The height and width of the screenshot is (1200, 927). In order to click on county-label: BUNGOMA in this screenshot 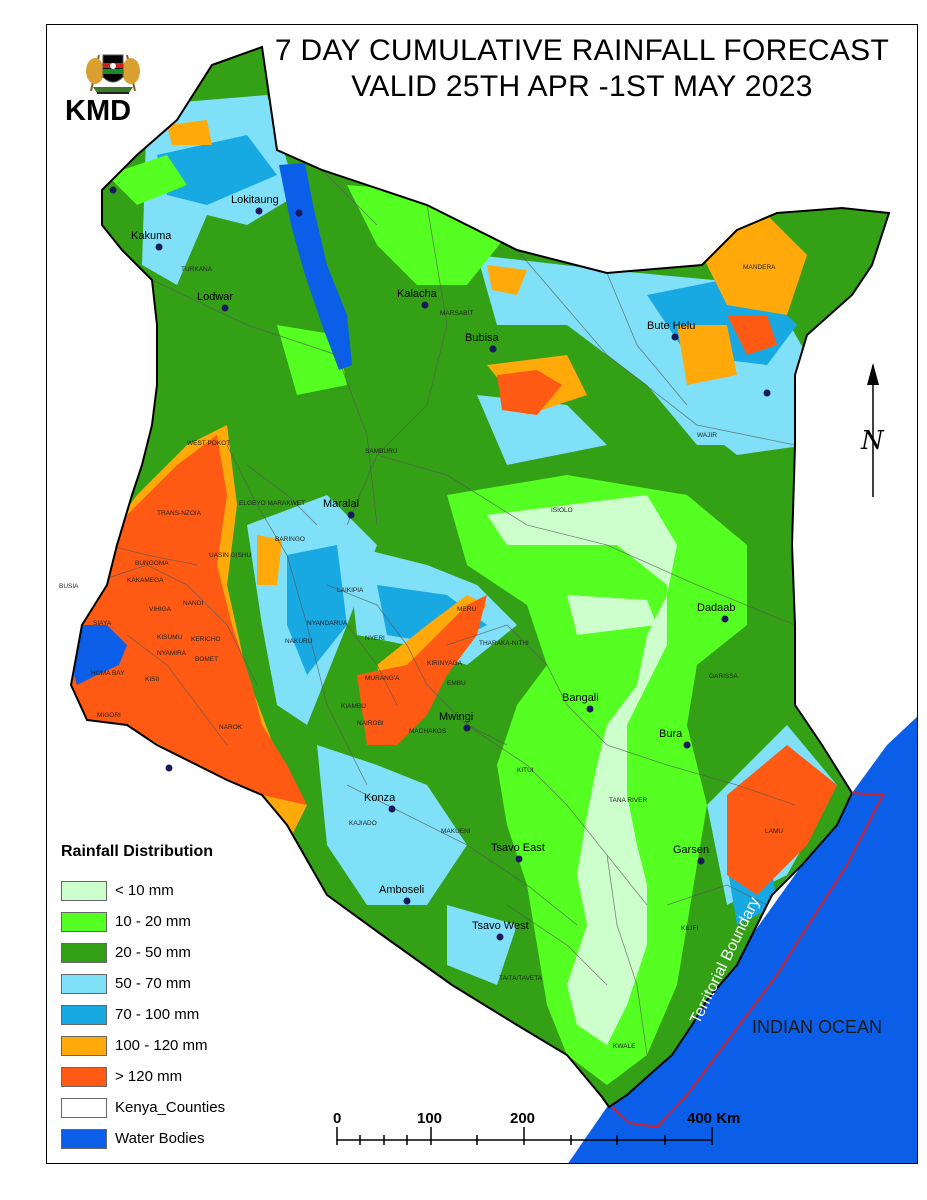, I will do `click(152, 563)`.